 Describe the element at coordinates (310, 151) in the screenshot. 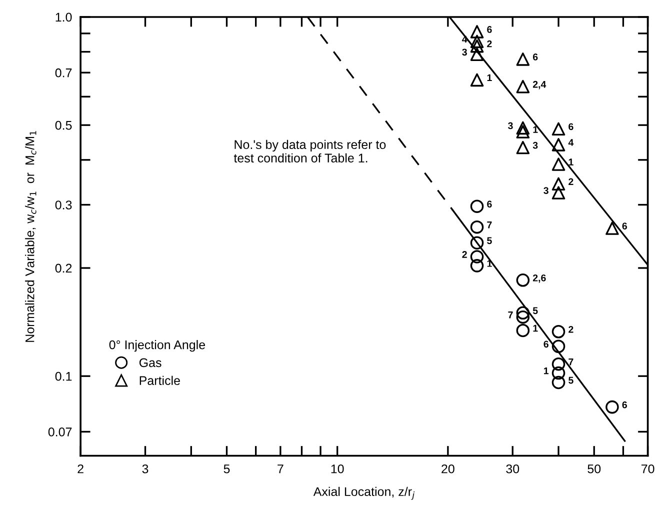

I see `annotation: No.'s by data points refer to test condition of Table 1.` at that location.